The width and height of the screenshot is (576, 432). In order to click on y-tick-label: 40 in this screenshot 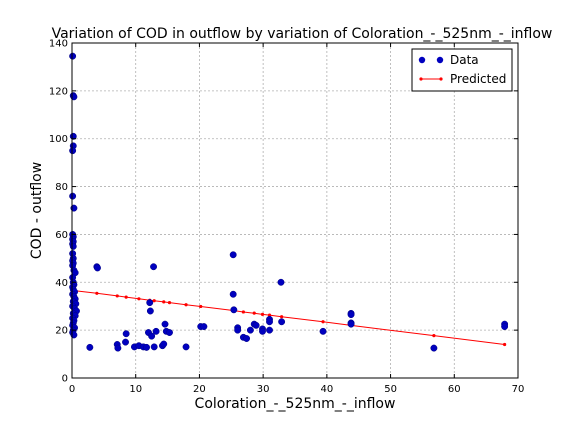, I will do `click(61, 283)`.